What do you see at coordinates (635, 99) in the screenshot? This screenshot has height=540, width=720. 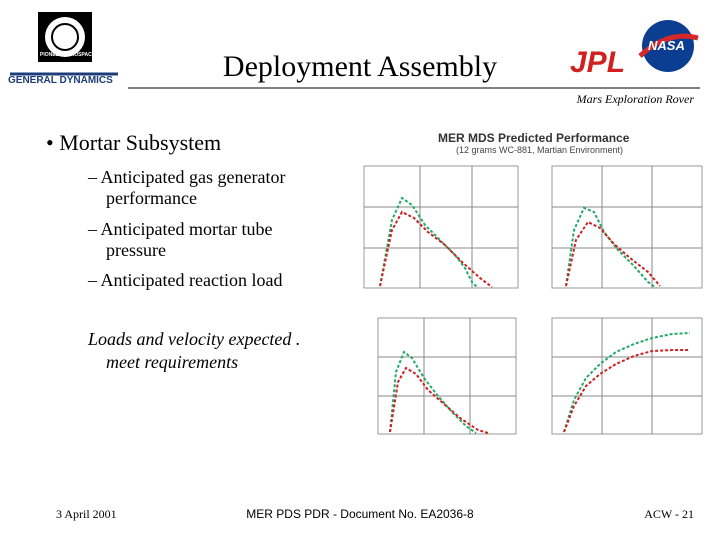 I see `subtitle: Mars Exploration Rover` at bounding box center [635, 99].